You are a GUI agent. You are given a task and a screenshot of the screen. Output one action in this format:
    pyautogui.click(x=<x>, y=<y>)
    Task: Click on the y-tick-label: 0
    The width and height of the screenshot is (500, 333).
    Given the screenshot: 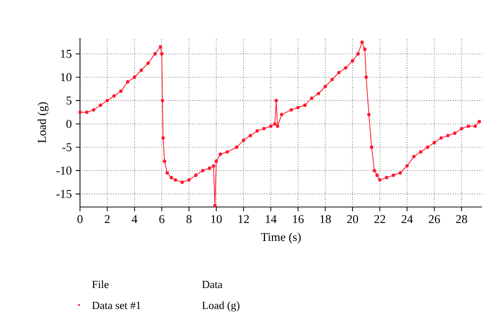 What is the action you would take?
    pyautogui.click(x=69, y=124)
    